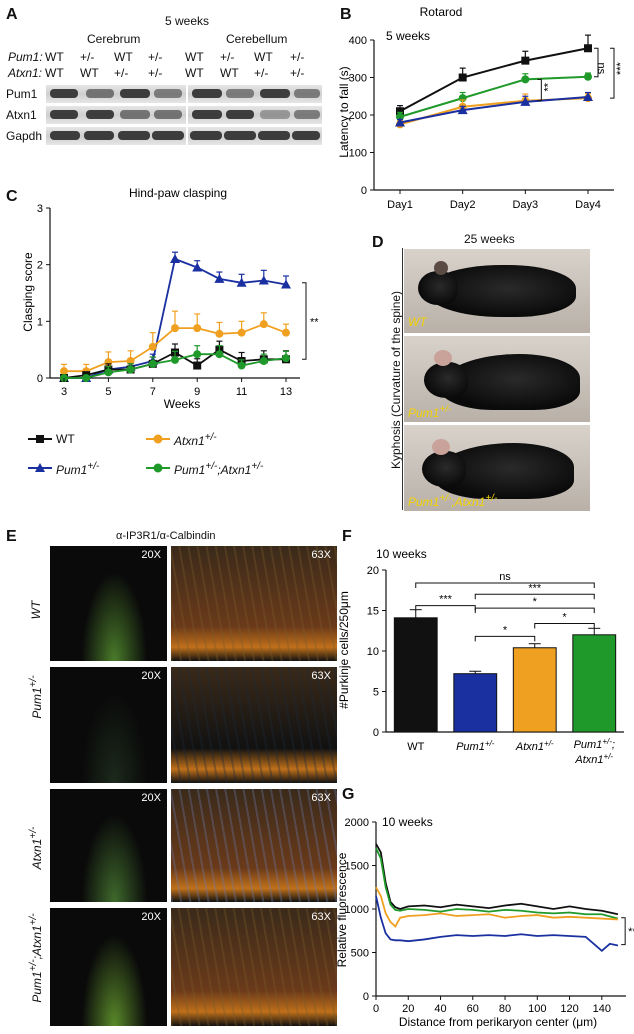  What do you see at coordinates (99, 453) in the screenshot?
I see `legend-markers` at bounding box center [99, 453].